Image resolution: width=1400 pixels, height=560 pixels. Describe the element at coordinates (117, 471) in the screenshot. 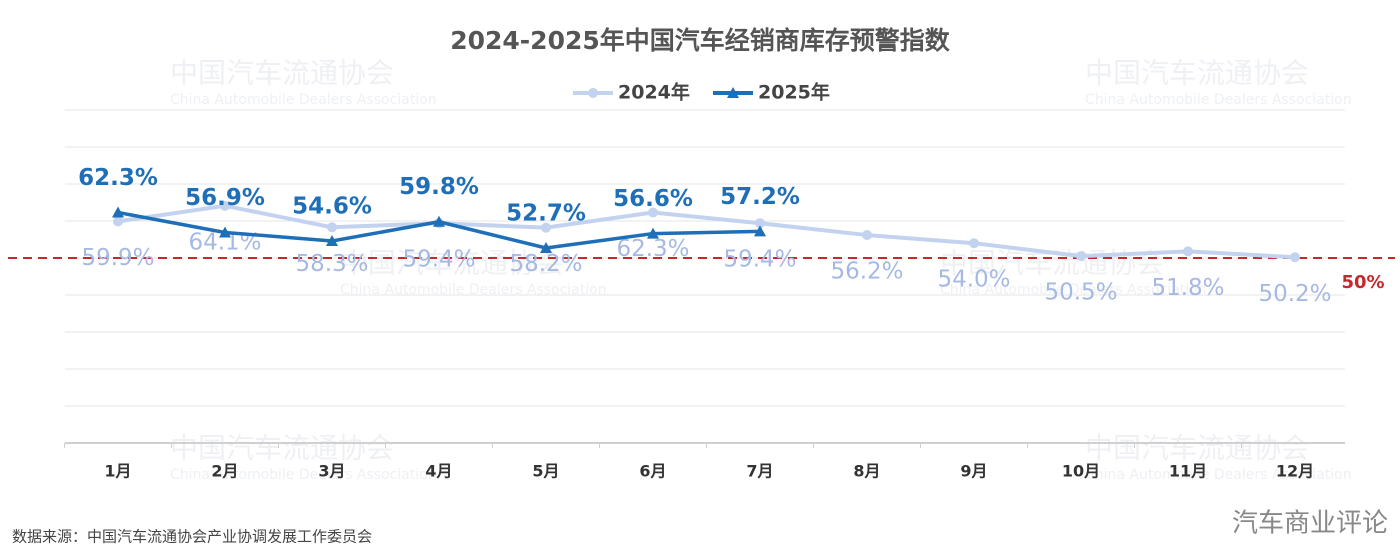

I see `x-tick-label: 1月` at that location.